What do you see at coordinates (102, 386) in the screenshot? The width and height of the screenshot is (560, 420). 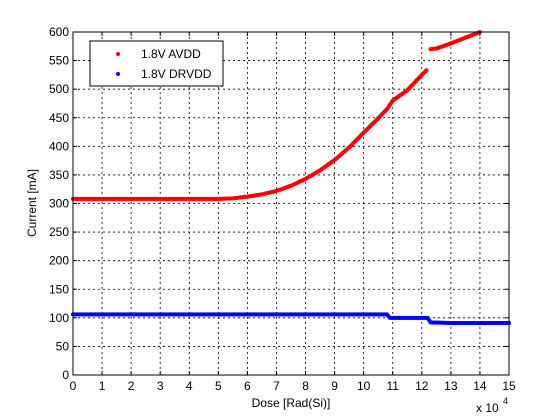 I see `x-tick-label: 1` at bounding box center [102, 386].